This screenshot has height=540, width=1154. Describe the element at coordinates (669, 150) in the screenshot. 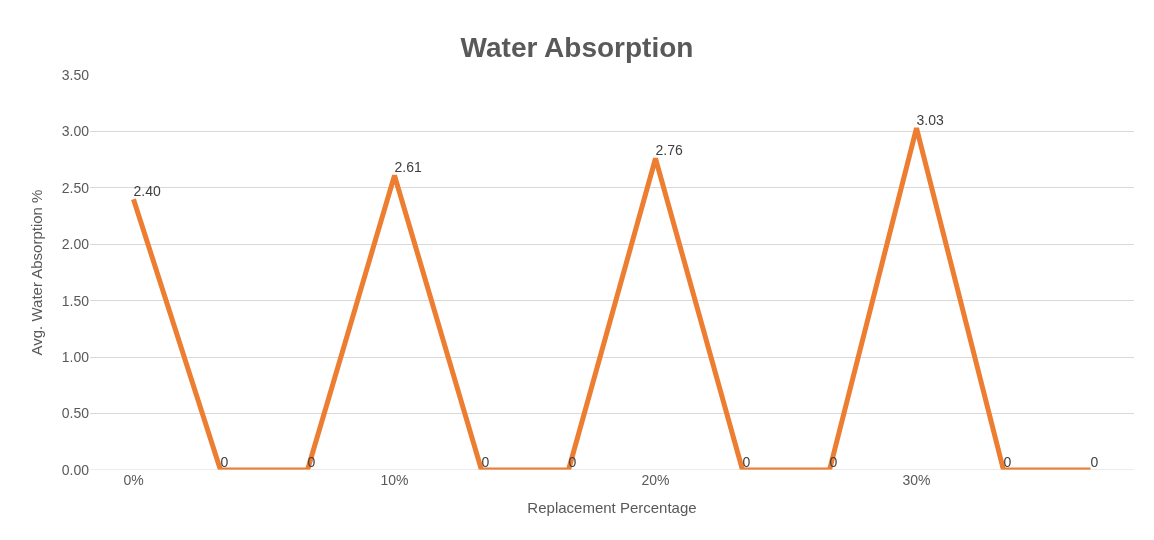

I see `data-label: 2.76` at that location.